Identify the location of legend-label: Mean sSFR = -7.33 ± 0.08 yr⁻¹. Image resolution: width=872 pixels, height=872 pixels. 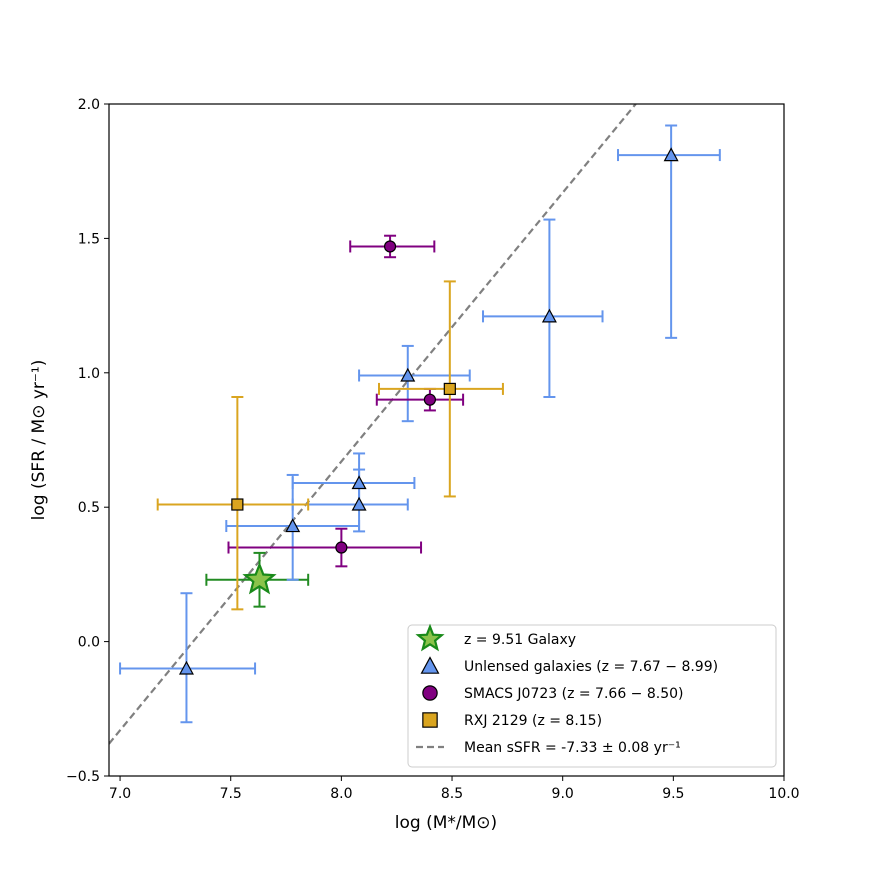
(572, 748).